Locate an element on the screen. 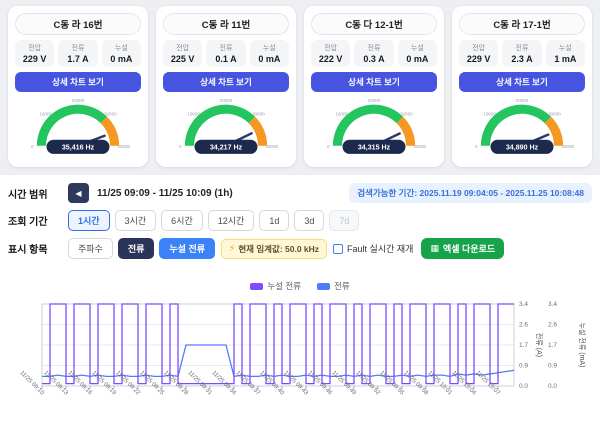  circuit-title: C동 라 17-1번 is located at coordinates (522, 24).